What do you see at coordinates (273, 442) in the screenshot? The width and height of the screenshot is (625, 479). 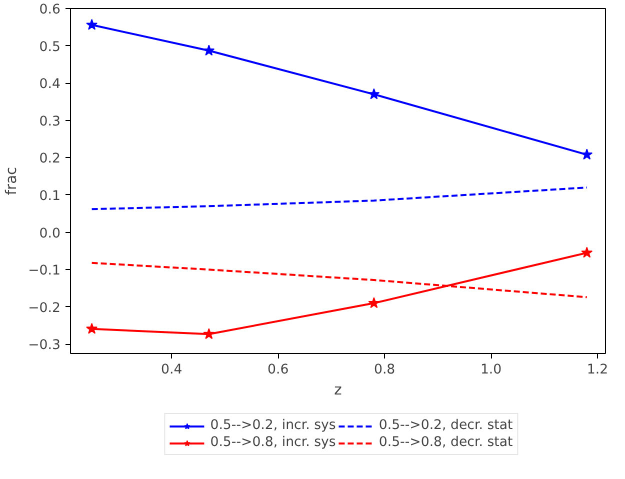 I see `legend-label: 0.5-->0.8, incr. sys` at bounding box center [273, 442].